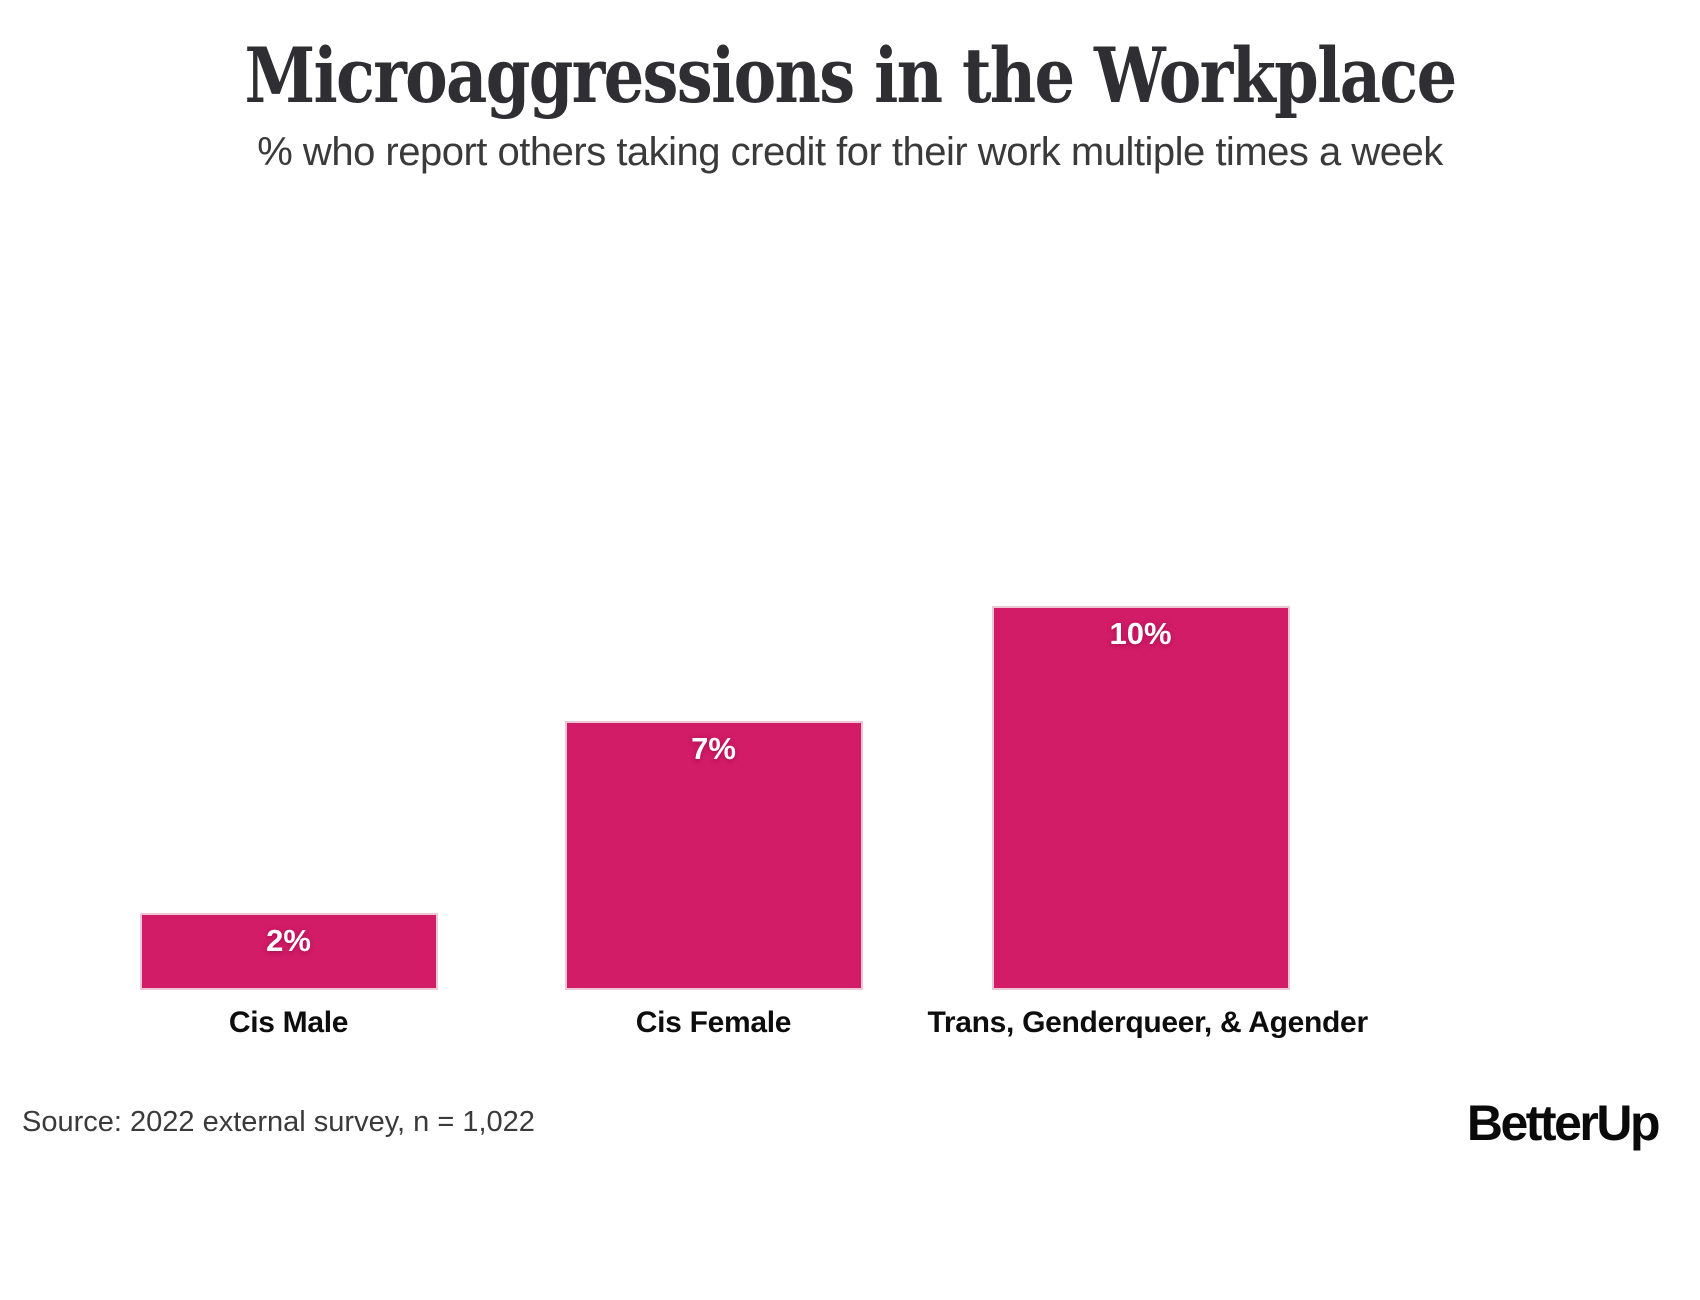 Image resolution: width=1700 pixels, height=1300 pixels. What do you see at coordinates (713, 748) in the screenshot?
I see `bar-value-label: 7%` at bounding box center [713, 748].